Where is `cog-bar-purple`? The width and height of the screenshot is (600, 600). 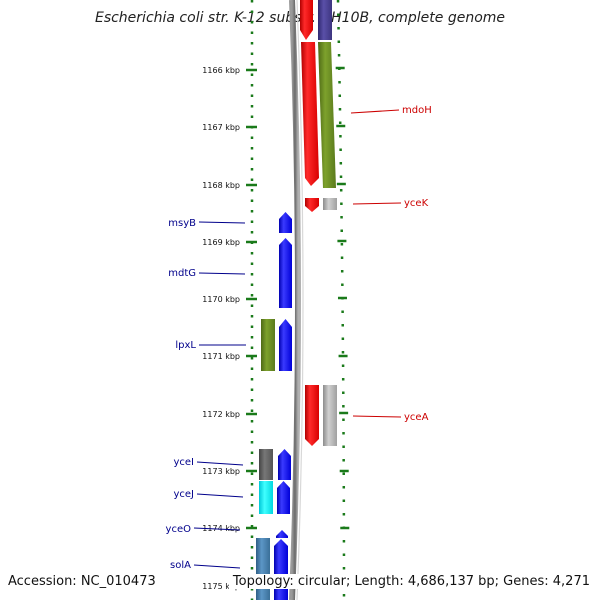 cog-bar-purple is located at coordinates (325, 20).